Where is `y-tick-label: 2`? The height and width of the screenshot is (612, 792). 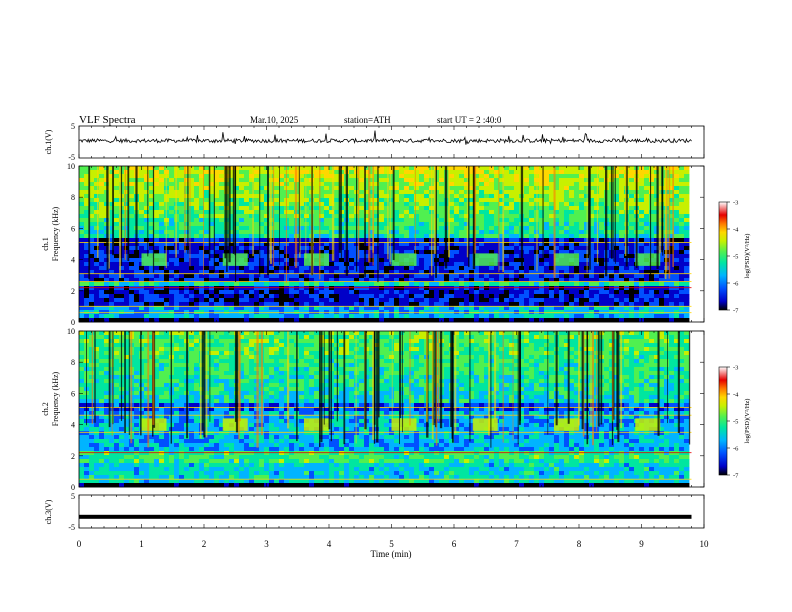
y-tick-label: 2 is located at coordinates (73, 291).